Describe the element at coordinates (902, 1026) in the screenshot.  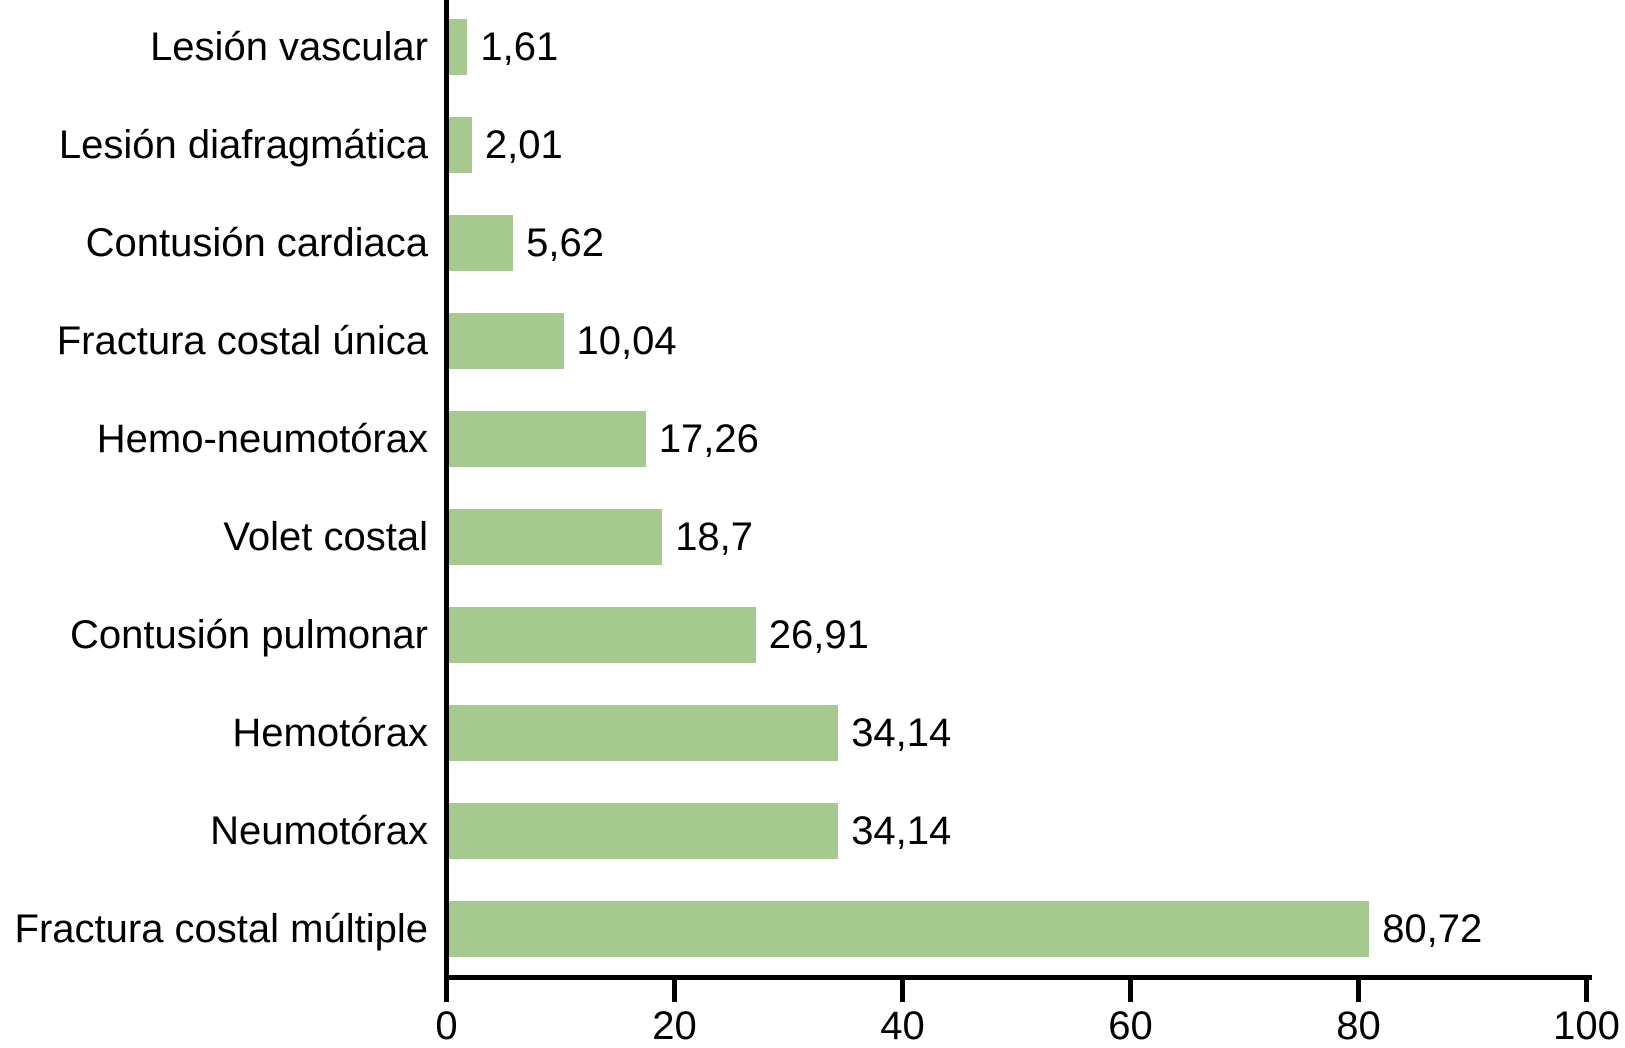
I see `tick-label: 40` at that location.